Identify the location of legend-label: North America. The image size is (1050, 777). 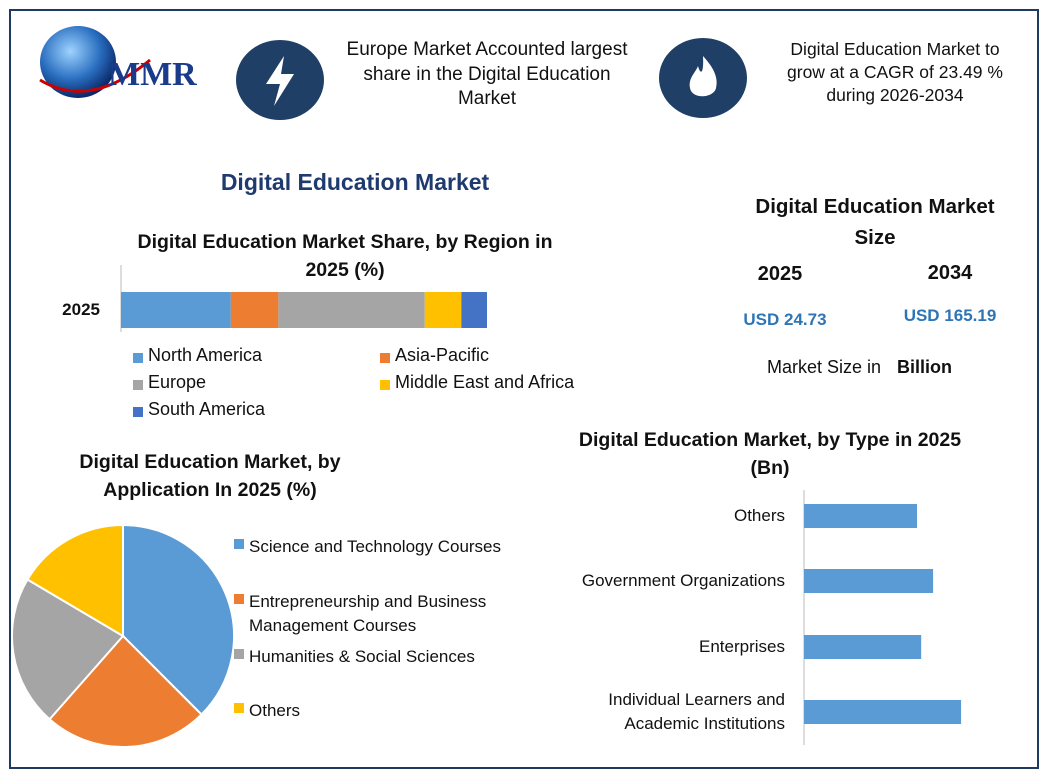
(205, 355).